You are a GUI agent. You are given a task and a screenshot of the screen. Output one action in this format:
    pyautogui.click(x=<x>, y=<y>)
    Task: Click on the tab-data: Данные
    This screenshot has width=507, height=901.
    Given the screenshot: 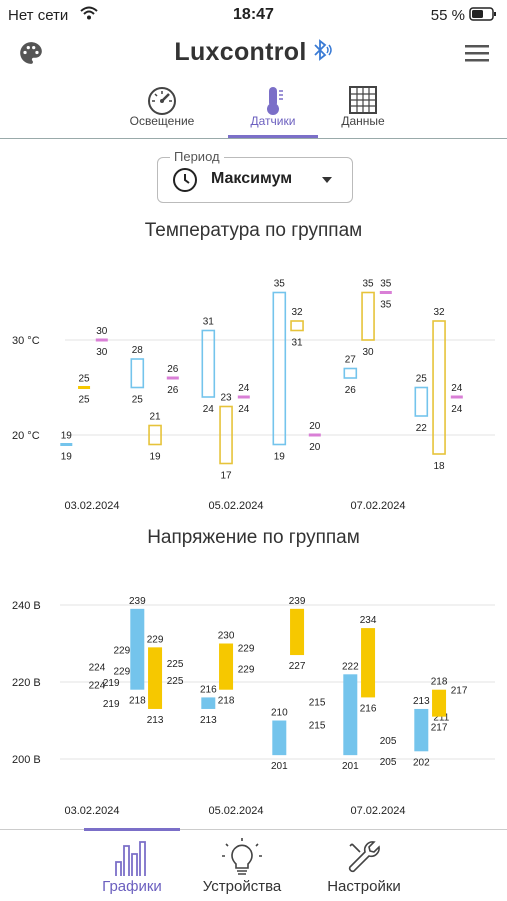 What is the action you would take?
    pyautogui.click(x=363, y=108)
    